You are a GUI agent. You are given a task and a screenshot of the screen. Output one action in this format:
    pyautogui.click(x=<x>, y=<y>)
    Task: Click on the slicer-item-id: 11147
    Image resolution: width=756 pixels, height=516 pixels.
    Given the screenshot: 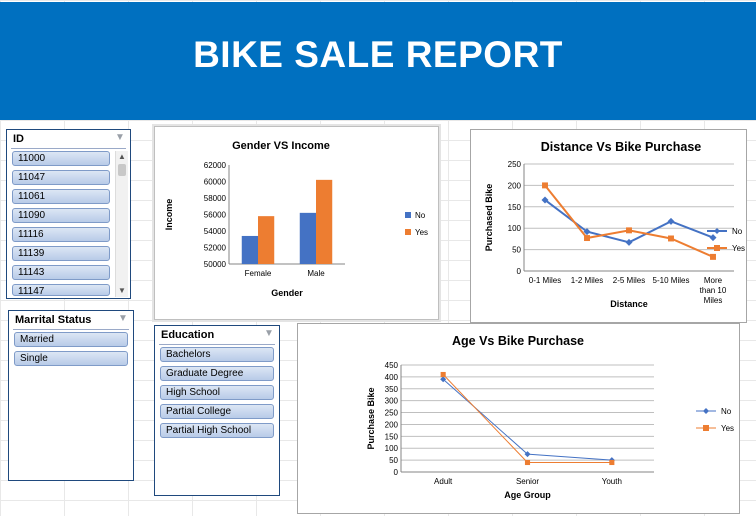 What is the action you would take?
    pyautogui.click(x=61, y=290)
    